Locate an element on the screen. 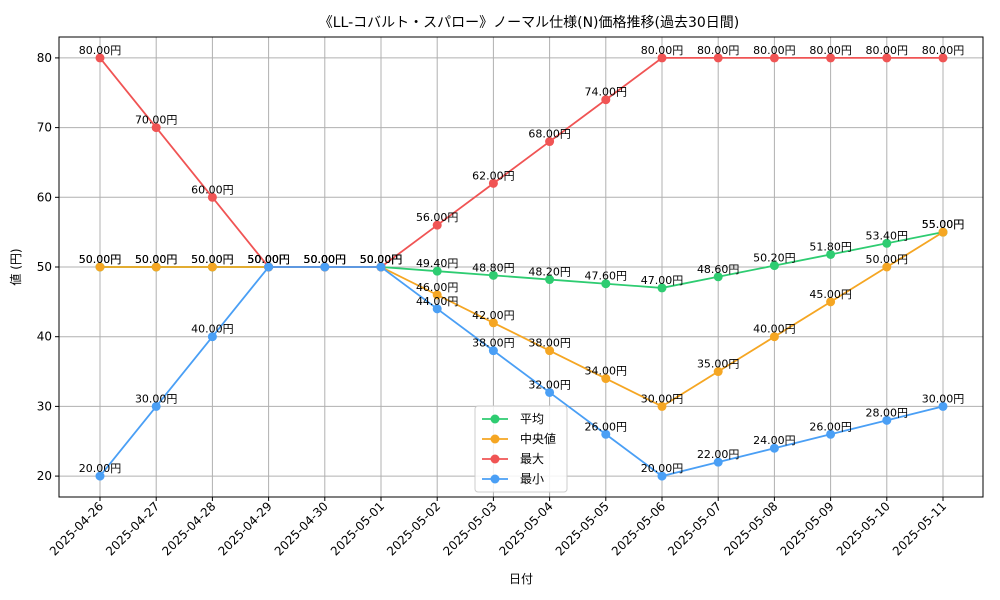 Image resolution: width=1000 pixels, height=600 pixels. data-label: 26.00円 is located at coordinates (606, 426).